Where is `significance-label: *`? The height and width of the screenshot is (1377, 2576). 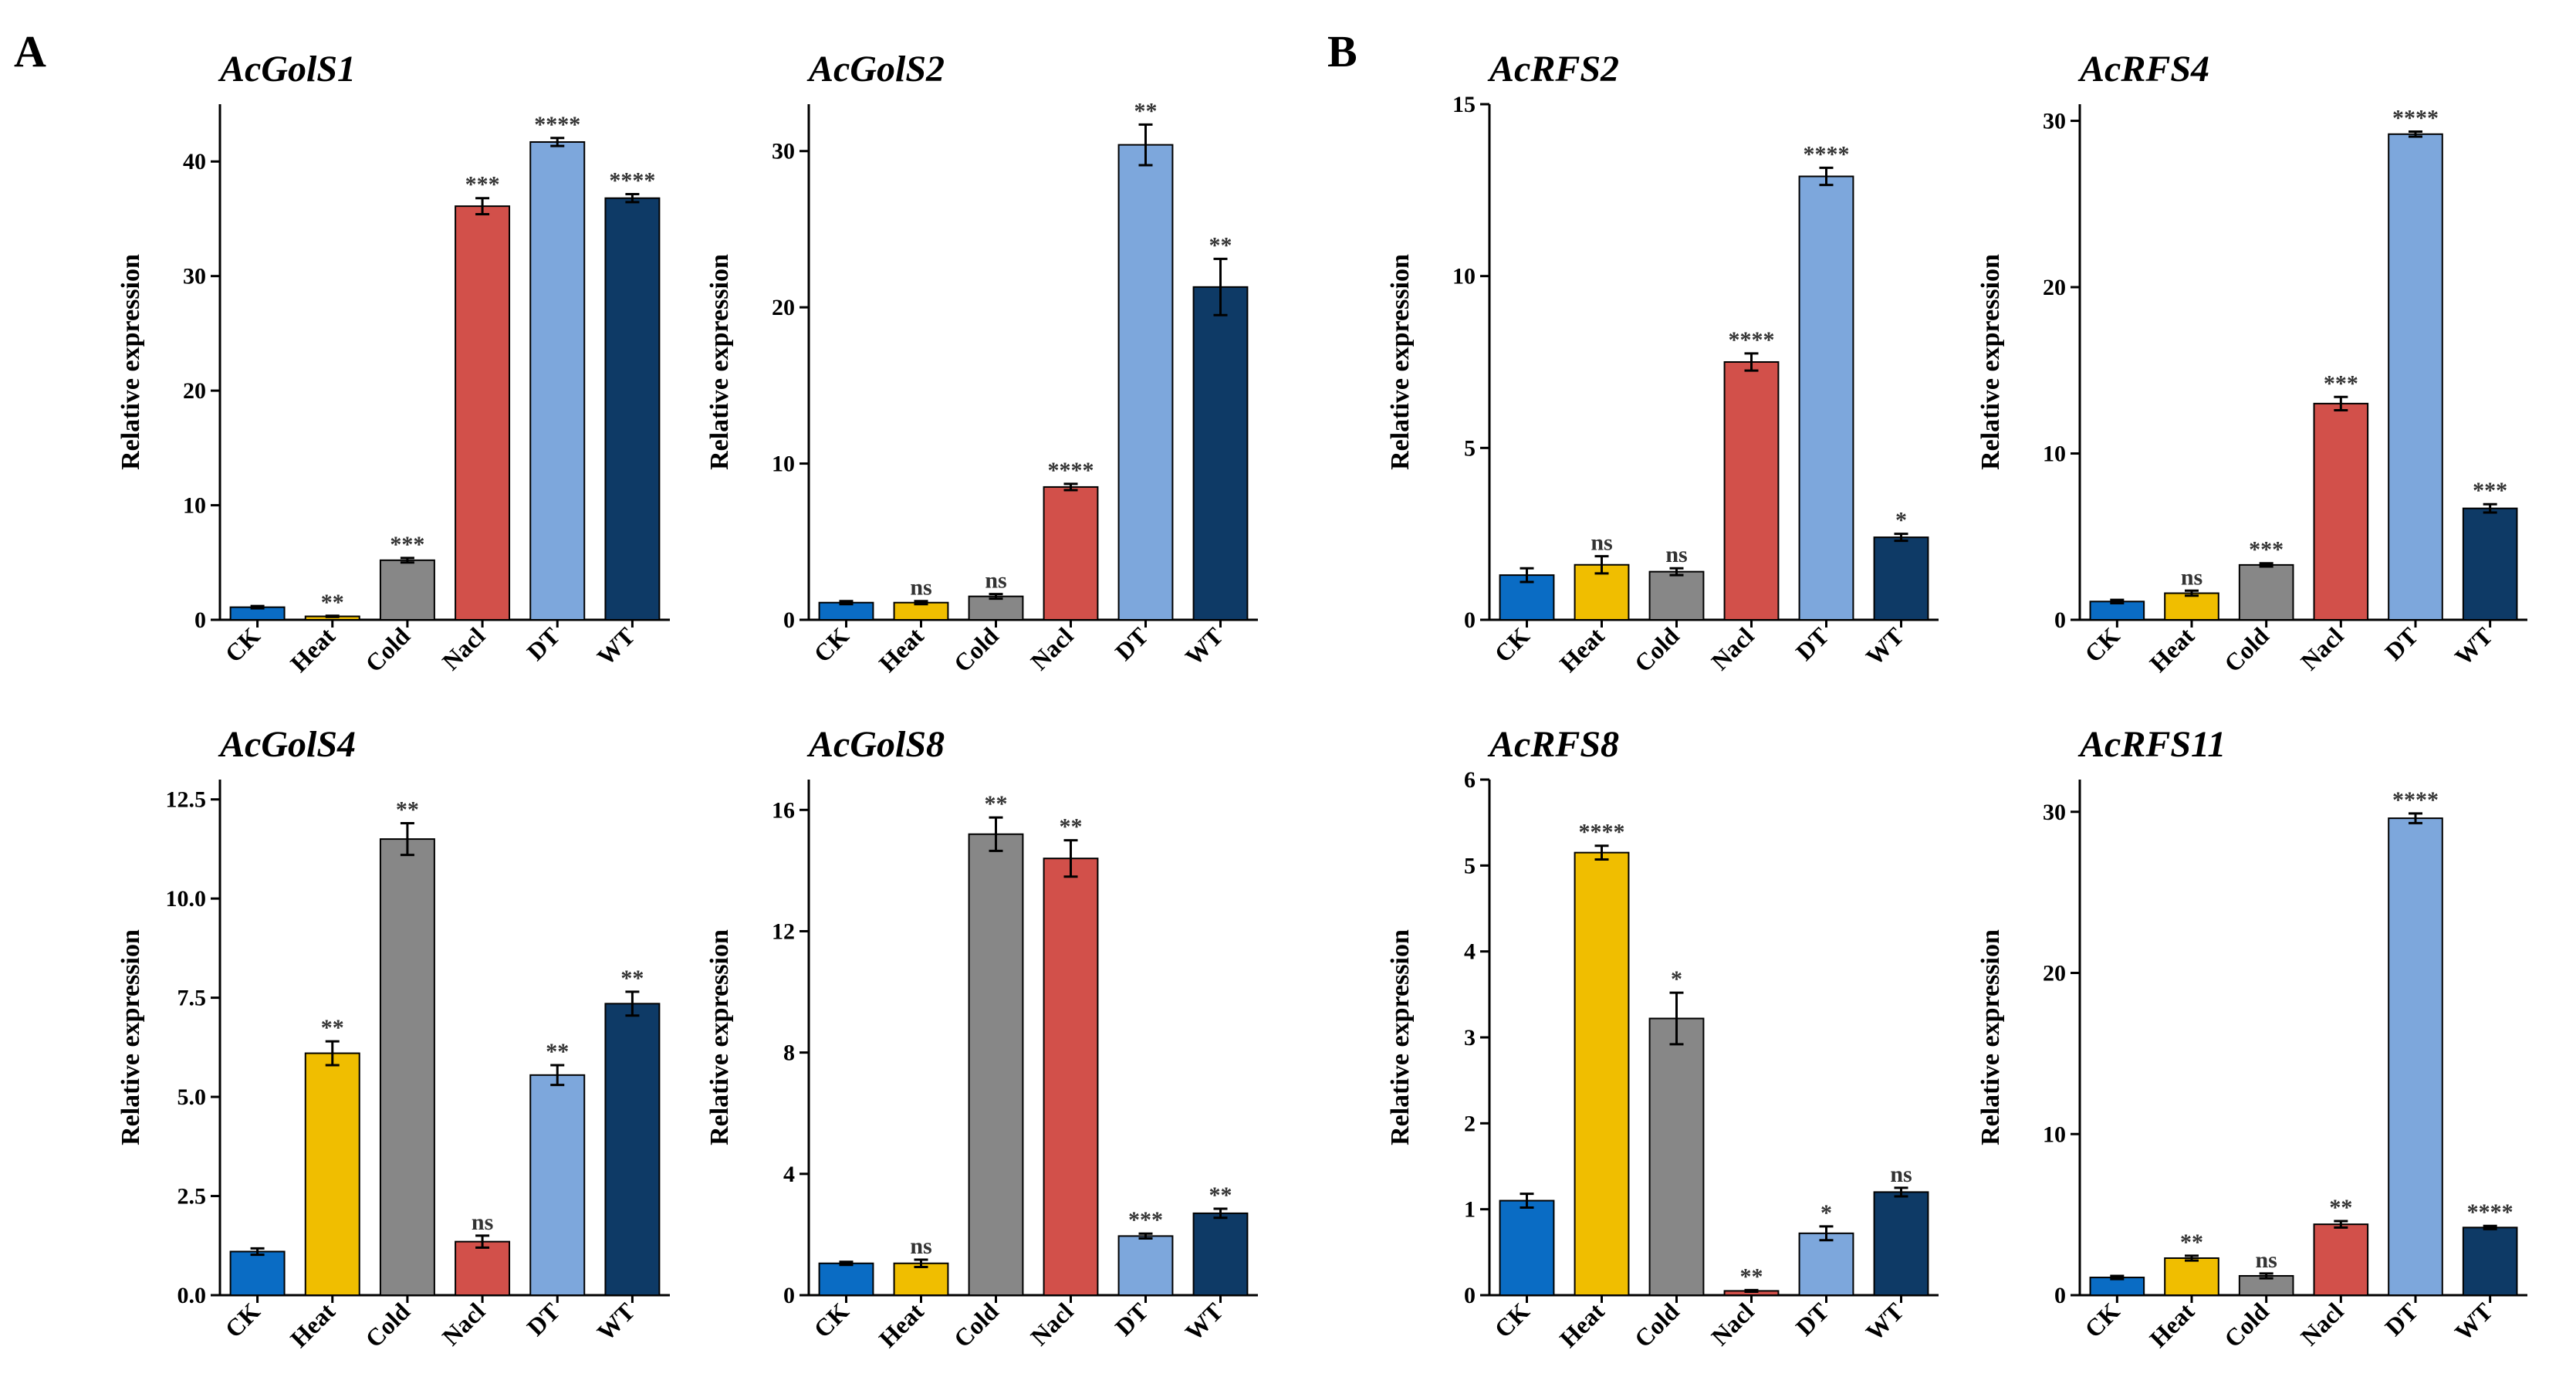
significance-label: * is located at coordinates (1676, 979).